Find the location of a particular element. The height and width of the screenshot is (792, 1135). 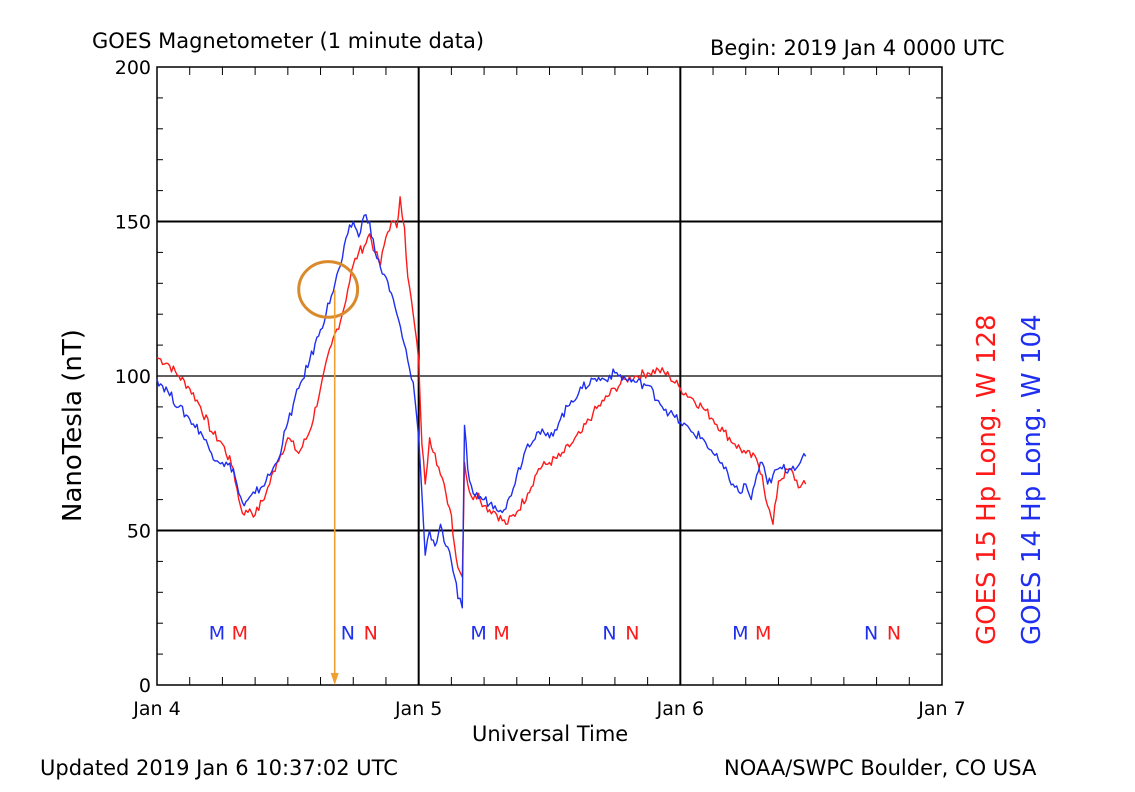

y-tick-label: 100 is located at coordinates (133, 377).